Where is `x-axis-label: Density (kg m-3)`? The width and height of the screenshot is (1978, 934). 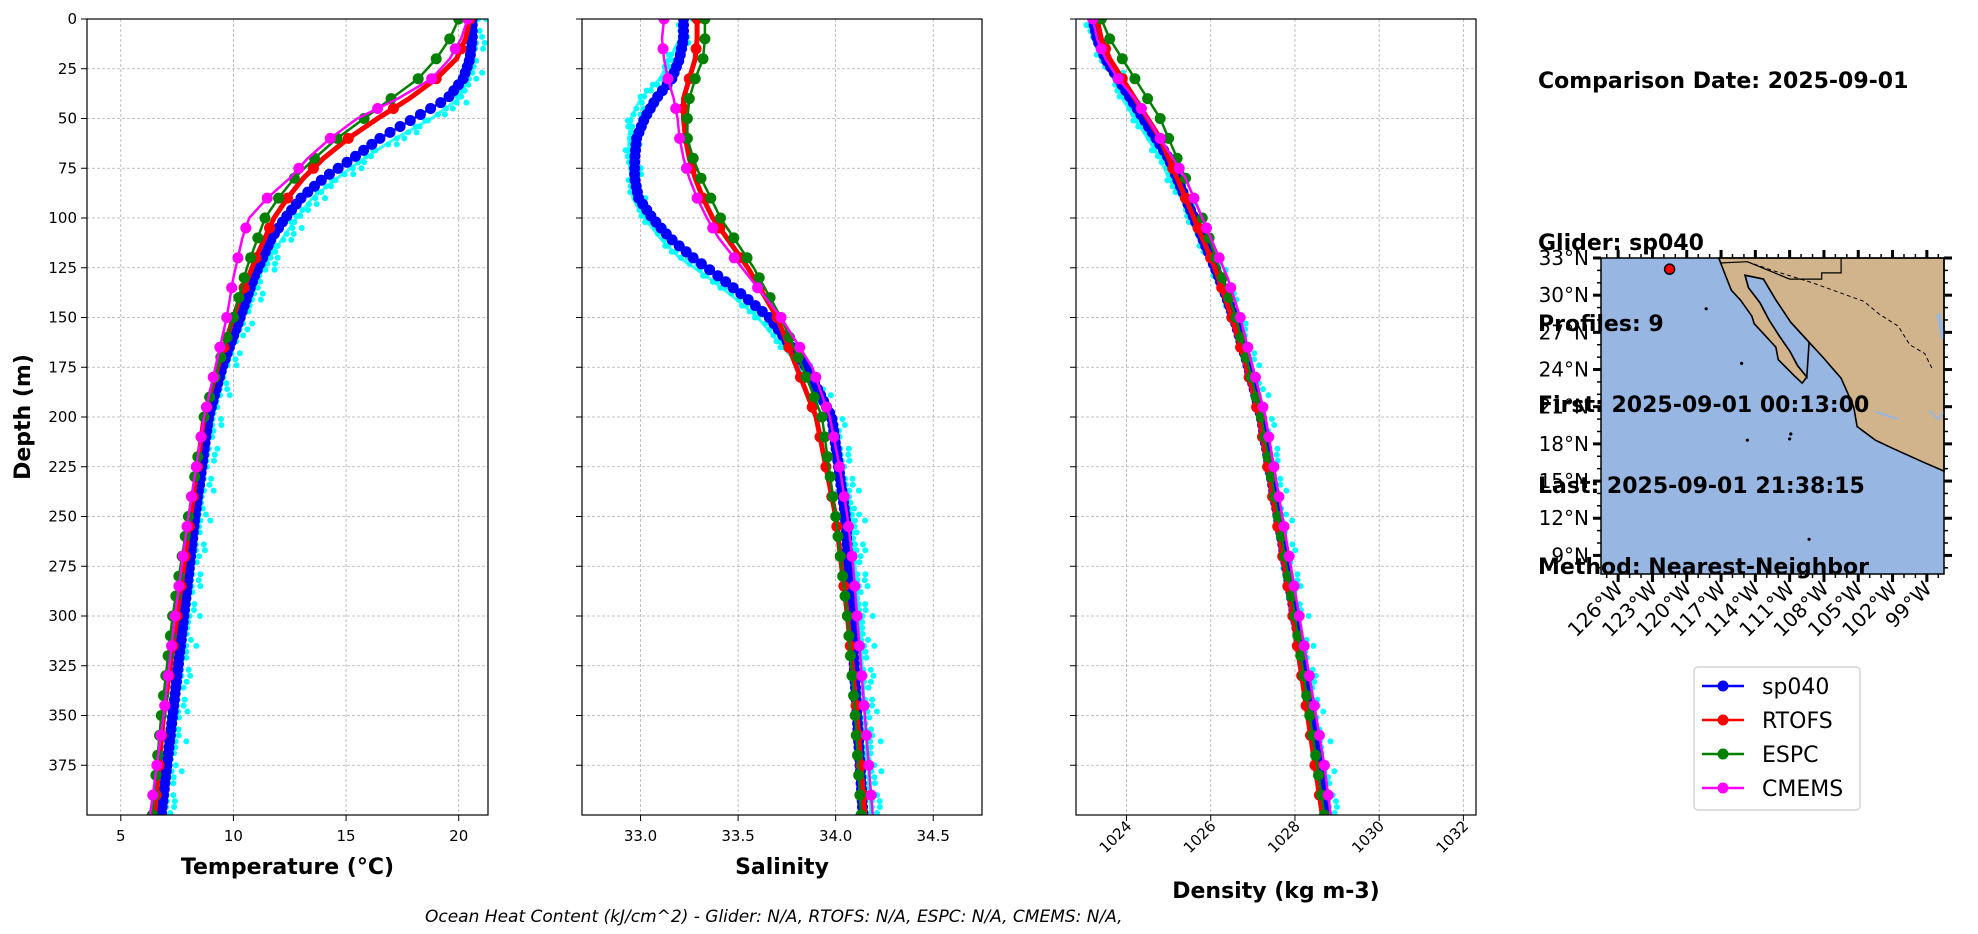
x-axis-label: Density (kg m-3) is located at coordinates (1276, 891).